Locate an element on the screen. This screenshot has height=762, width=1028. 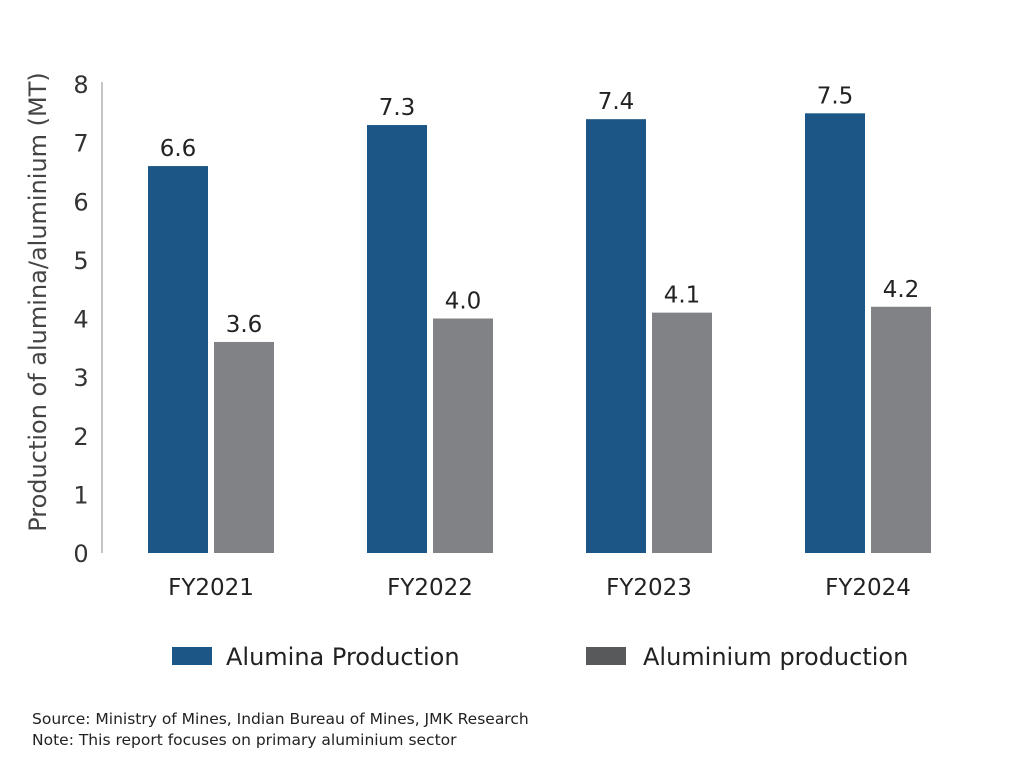
y-tick-label: 3 is located at coordinates (80, 378).